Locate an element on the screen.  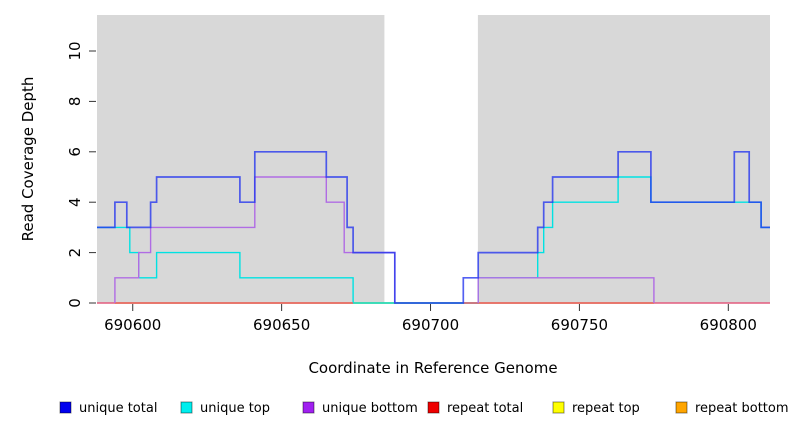
legend-item-repeat-total: repeat total is located at coordinates (475, 408).